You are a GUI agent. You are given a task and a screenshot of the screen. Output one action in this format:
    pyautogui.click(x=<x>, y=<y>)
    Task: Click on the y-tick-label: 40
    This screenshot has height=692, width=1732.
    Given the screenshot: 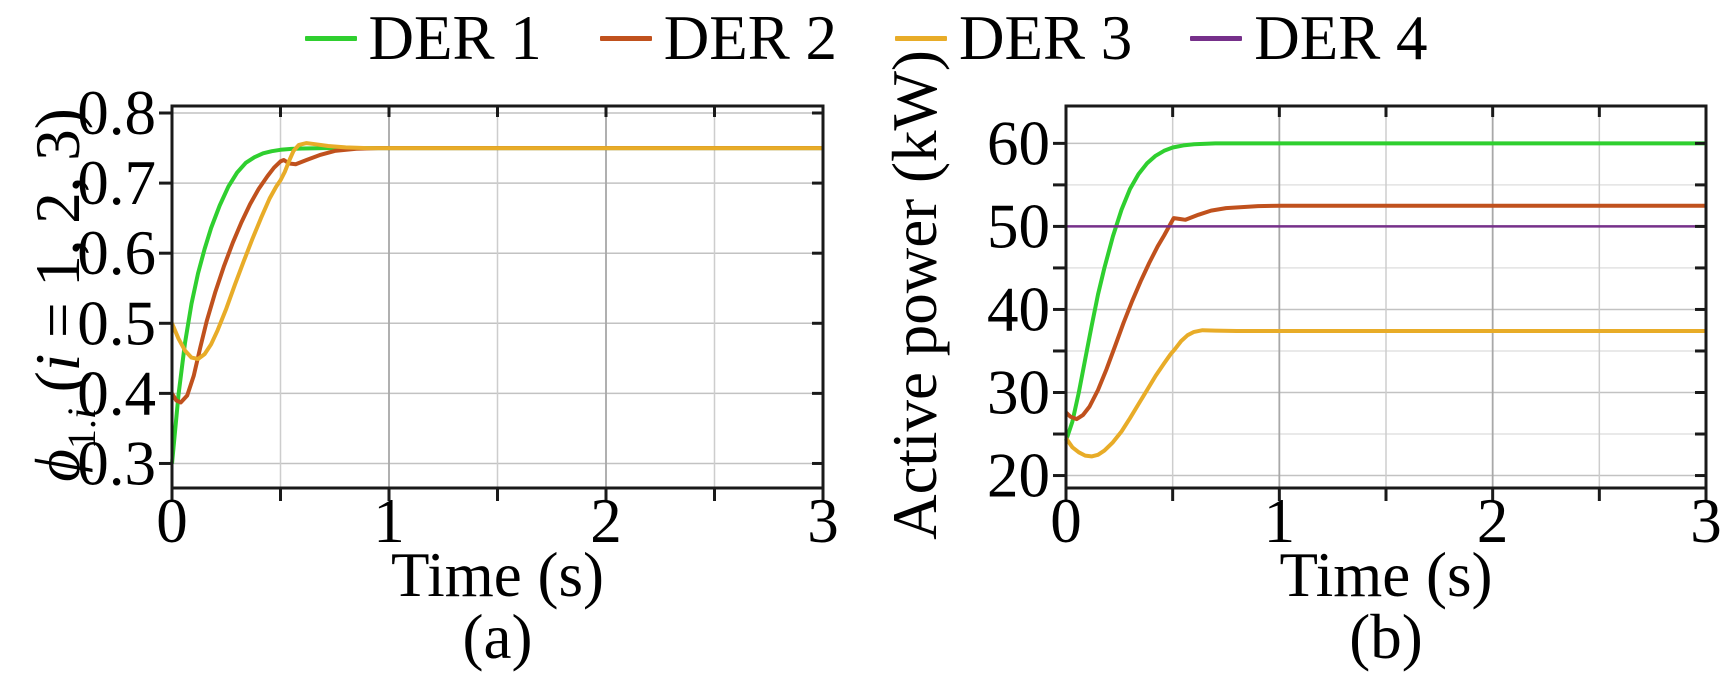 What is the action you would take?
    pyautogui.click(x=1018, y=309)
    